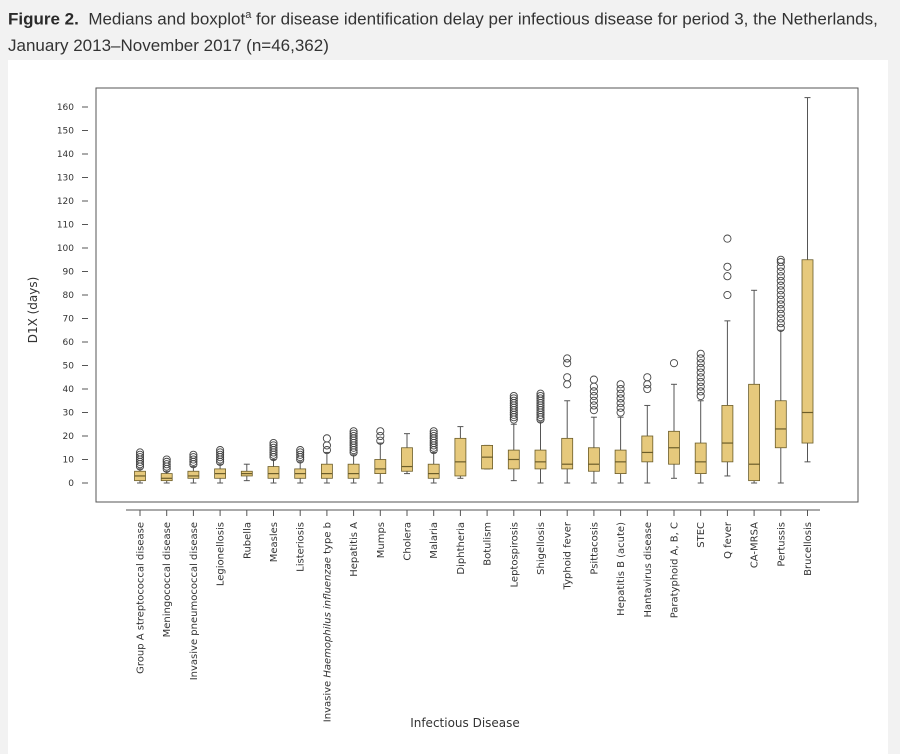 This screenshot has height=754, width=900. Describe the element at coordinates (327, 700) in the screenshot. I see `x-tick-label-part: Invasive` at that location.